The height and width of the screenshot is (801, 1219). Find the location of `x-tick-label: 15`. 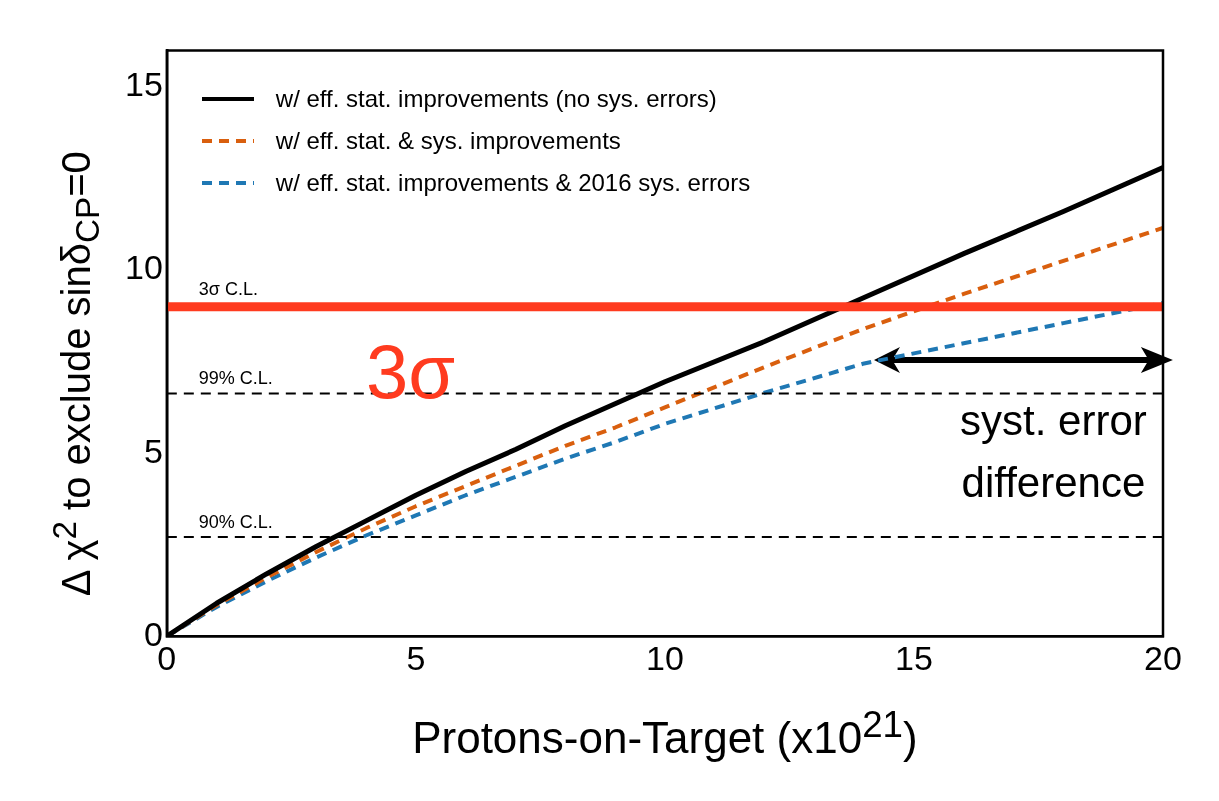

x-tick-label: 15 is located at coordinates (914, 657).